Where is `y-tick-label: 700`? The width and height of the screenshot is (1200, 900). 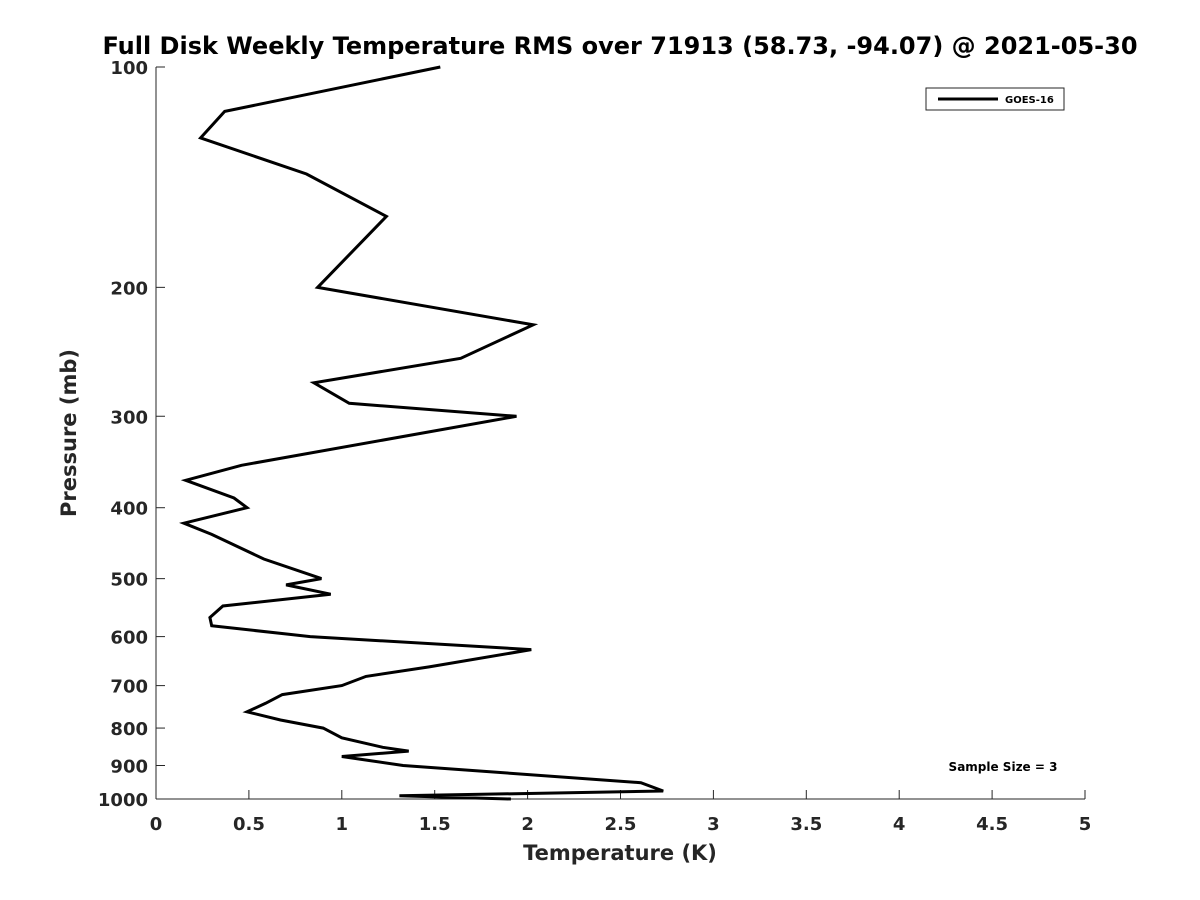 y-tick-label: 700 is located at coordinates (129, 687).